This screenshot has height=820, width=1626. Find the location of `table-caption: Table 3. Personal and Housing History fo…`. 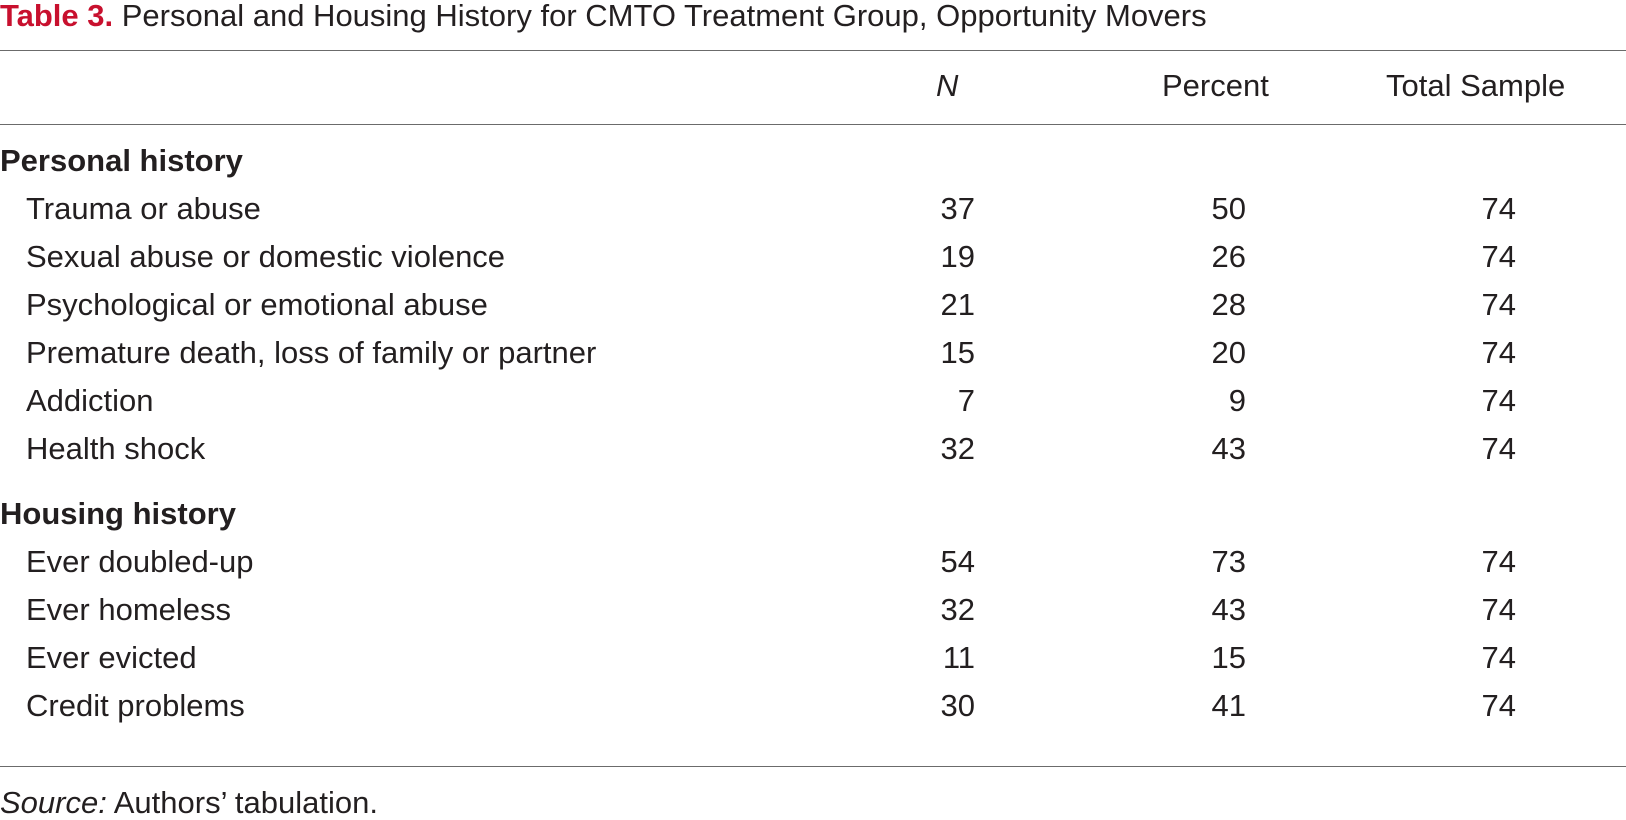

table-caption: Table 3. Personal and Housing History fo… is located at coordinates (603, 18).